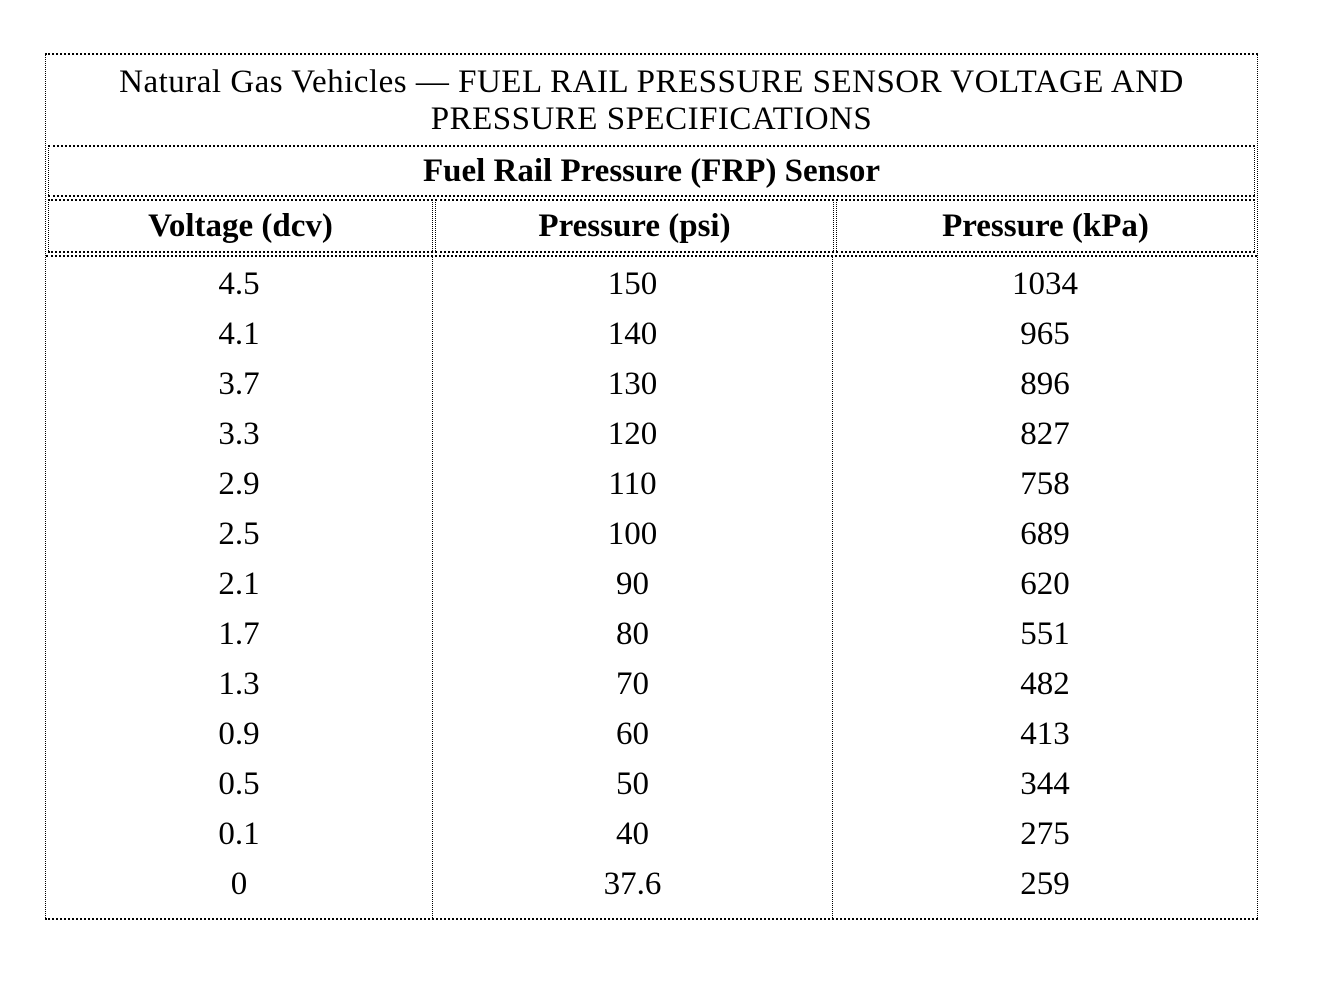 The image size is (1344, 982). What do you see at coordinates (239, 684) in the screenshot?
I see `voltage-value: 1.3` at bounding box center [239, 684].